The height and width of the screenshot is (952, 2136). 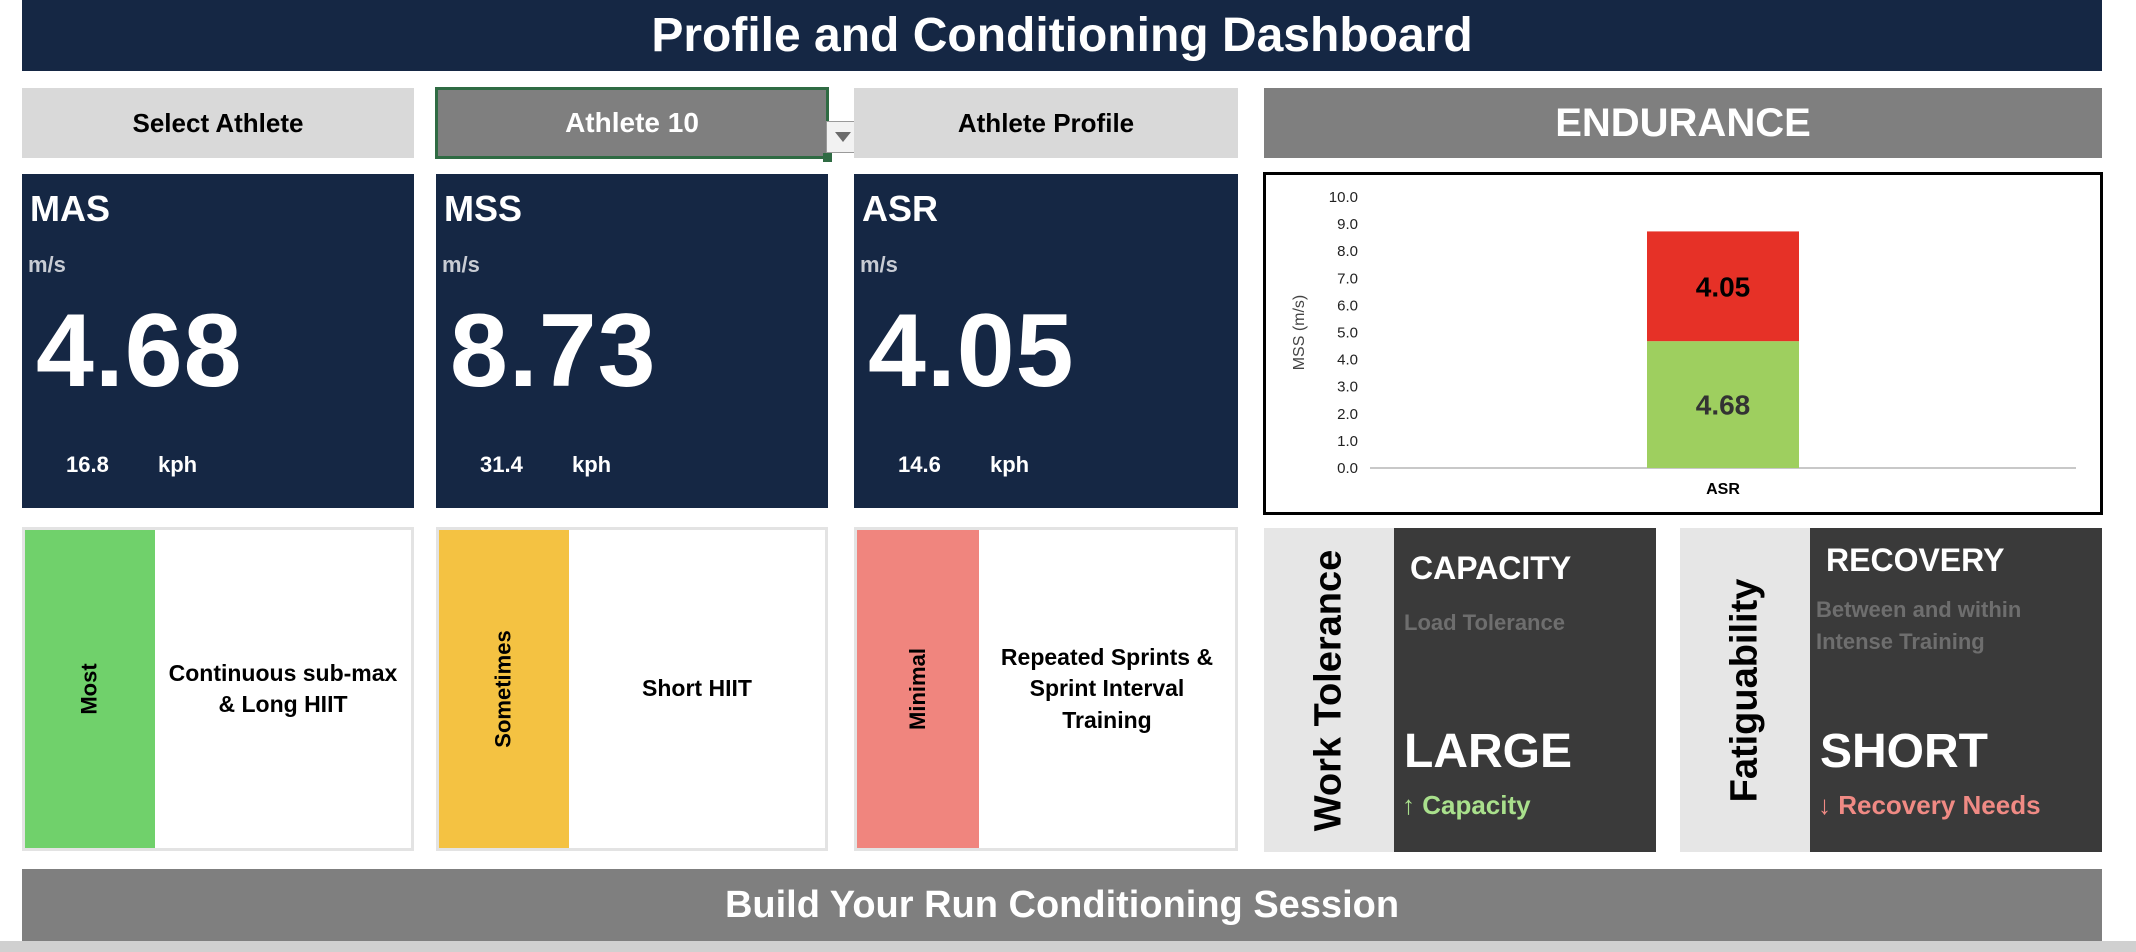 What do you see at coordinates (1046, 123) in the screenshot?
I see `athlete-profile-label: Athlete Profile` at bounding box center [1046, 123].